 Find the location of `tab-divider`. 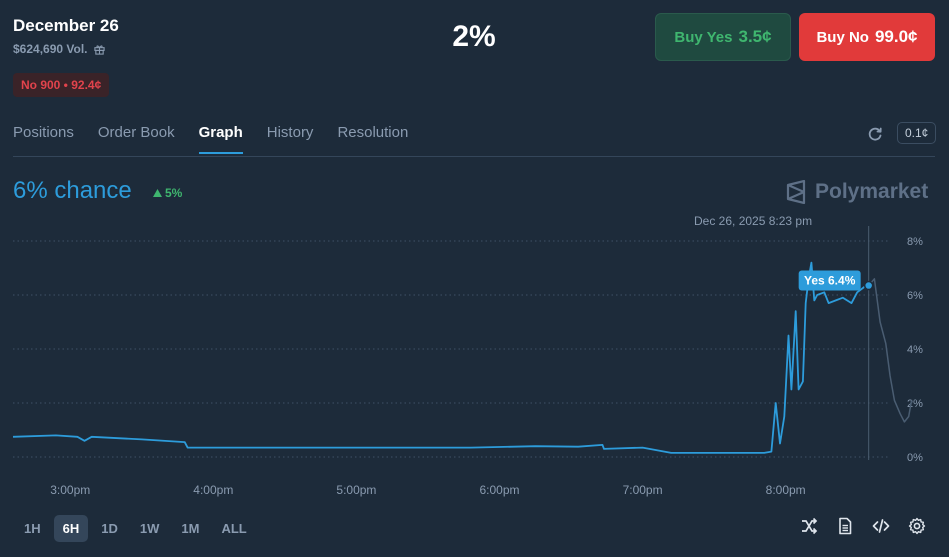

tab-divider is located at coordinates (474, 156).